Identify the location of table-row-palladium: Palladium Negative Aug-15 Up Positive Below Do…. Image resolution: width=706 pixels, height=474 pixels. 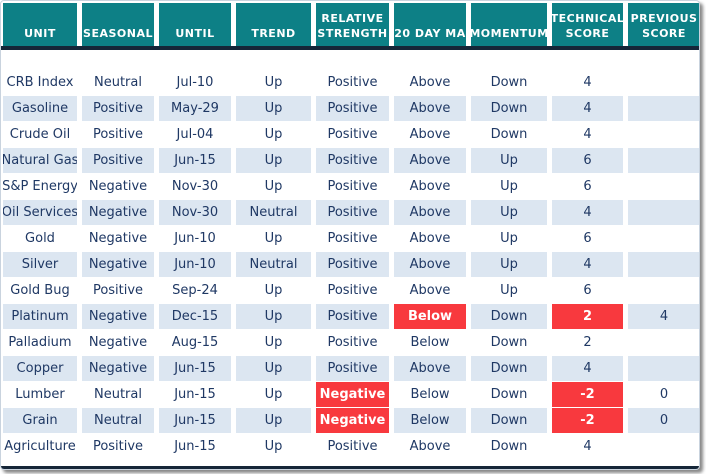
(350, 342).